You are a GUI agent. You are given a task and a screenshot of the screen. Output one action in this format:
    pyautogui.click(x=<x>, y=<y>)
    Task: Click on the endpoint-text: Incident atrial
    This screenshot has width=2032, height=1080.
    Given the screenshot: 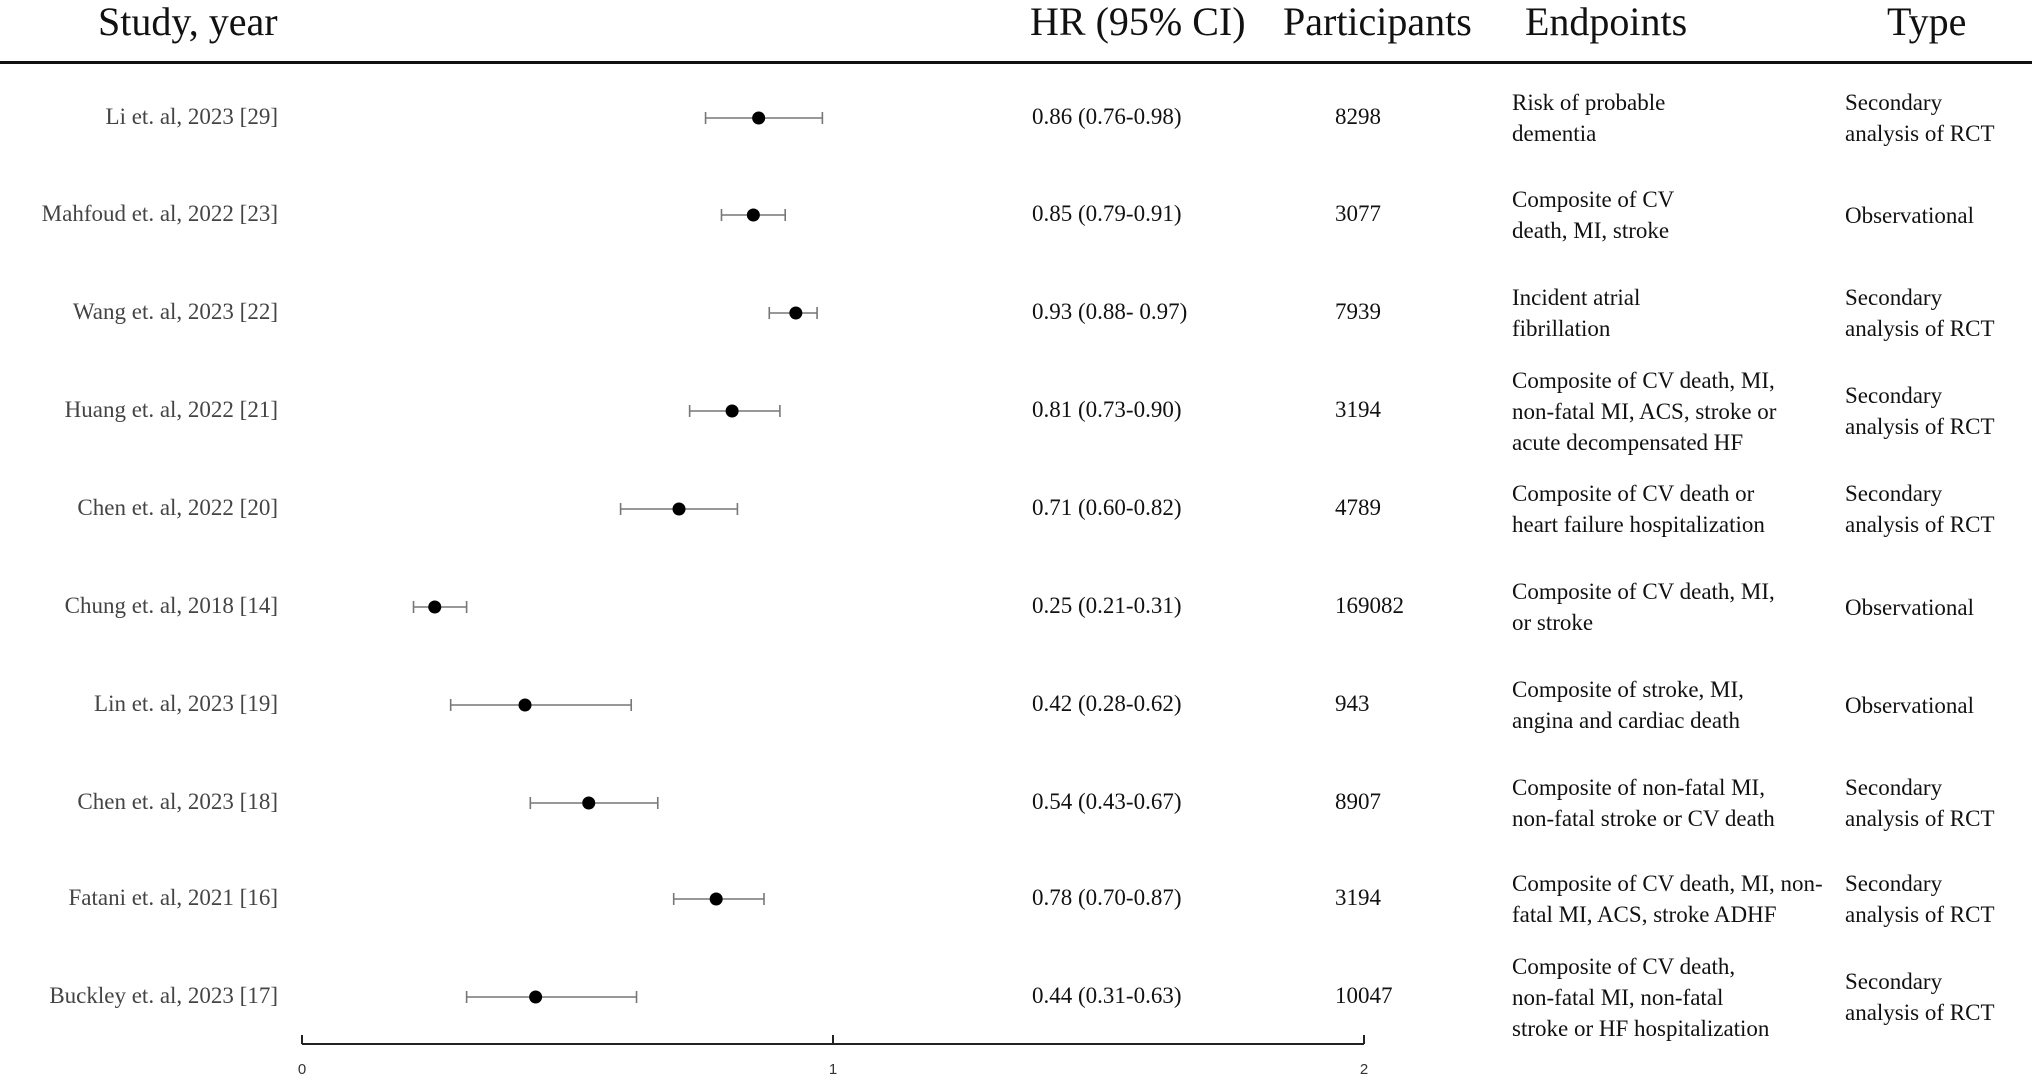 What is the action you would take?
    pyautogui.click(x=1576, y=297)
    